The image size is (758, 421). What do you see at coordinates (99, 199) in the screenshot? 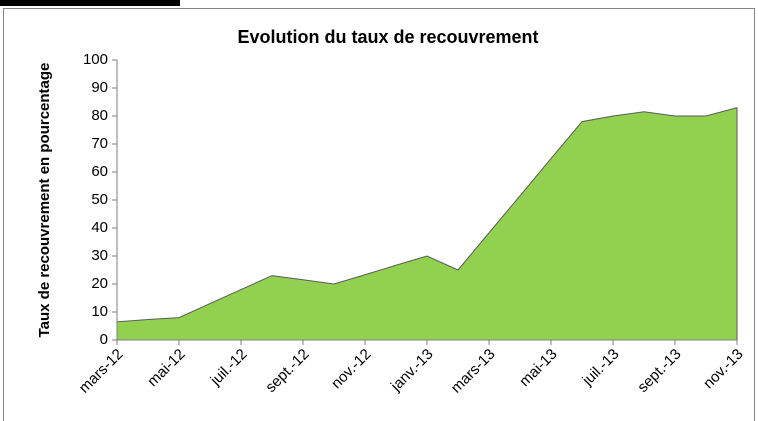
I see `y-tick-label: 50` at bounding box center [99, 199].